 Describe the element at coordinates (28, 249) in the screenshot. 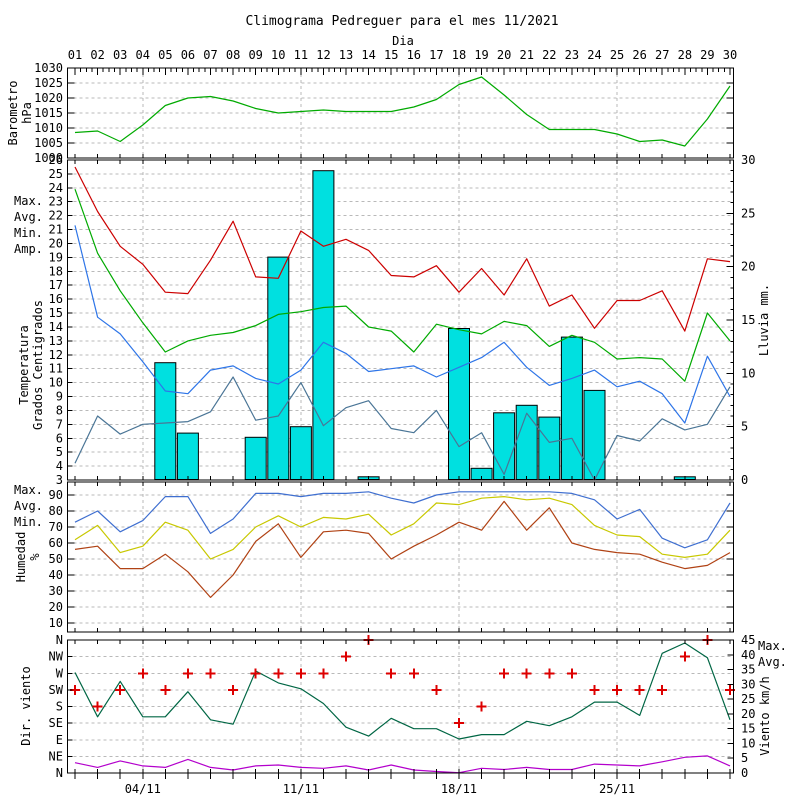

I see `temp-legend-amp: Amp.` at that location.